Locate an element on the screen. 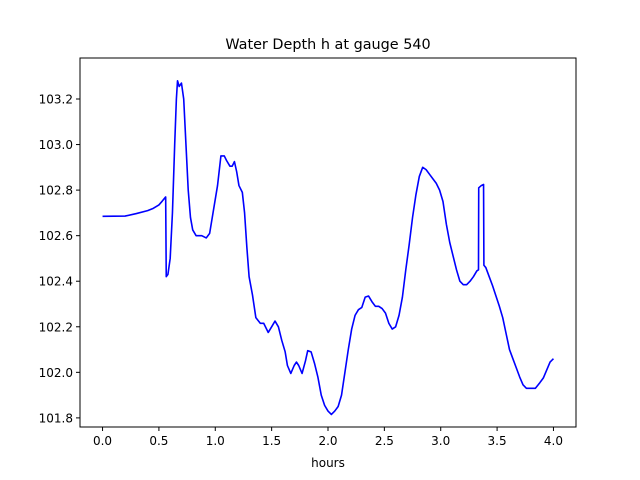 This screenshot has width=640, height=480. x-tick-label: 1.5 is located at coordinates (271, 441).